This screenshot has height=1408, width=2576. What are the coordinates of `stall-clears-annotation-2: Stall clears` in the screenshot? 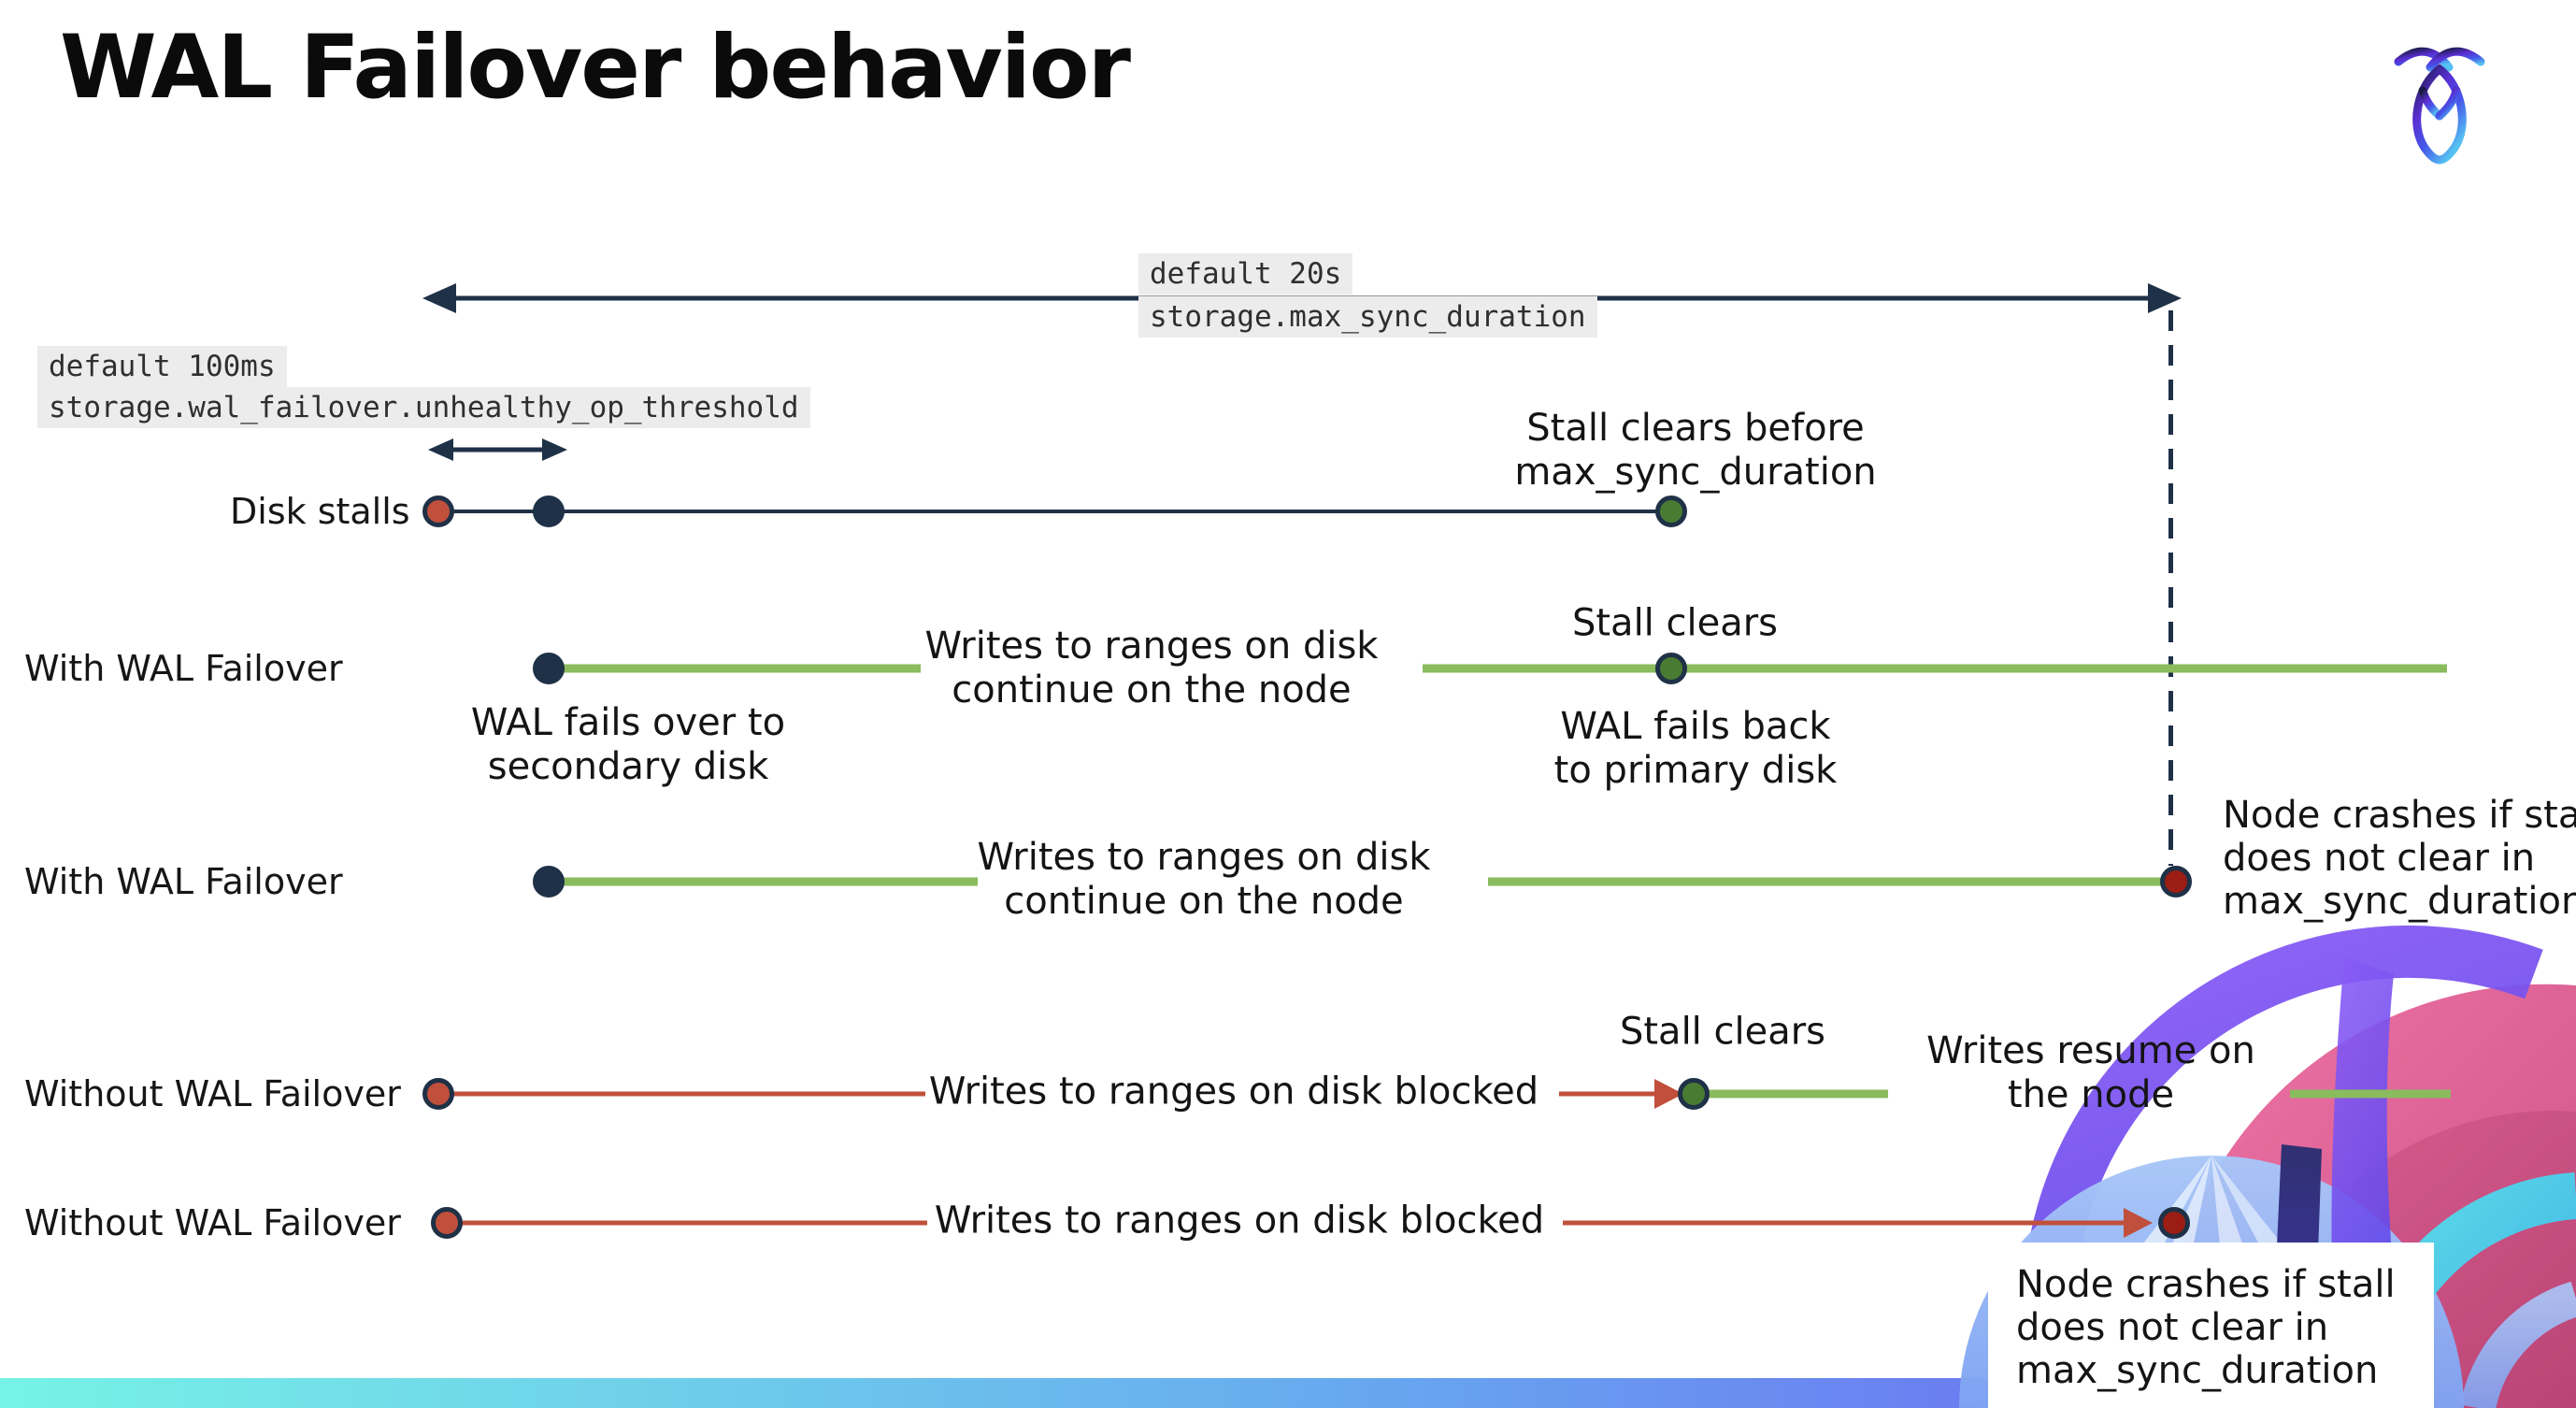 It's located at (1722, 1032).